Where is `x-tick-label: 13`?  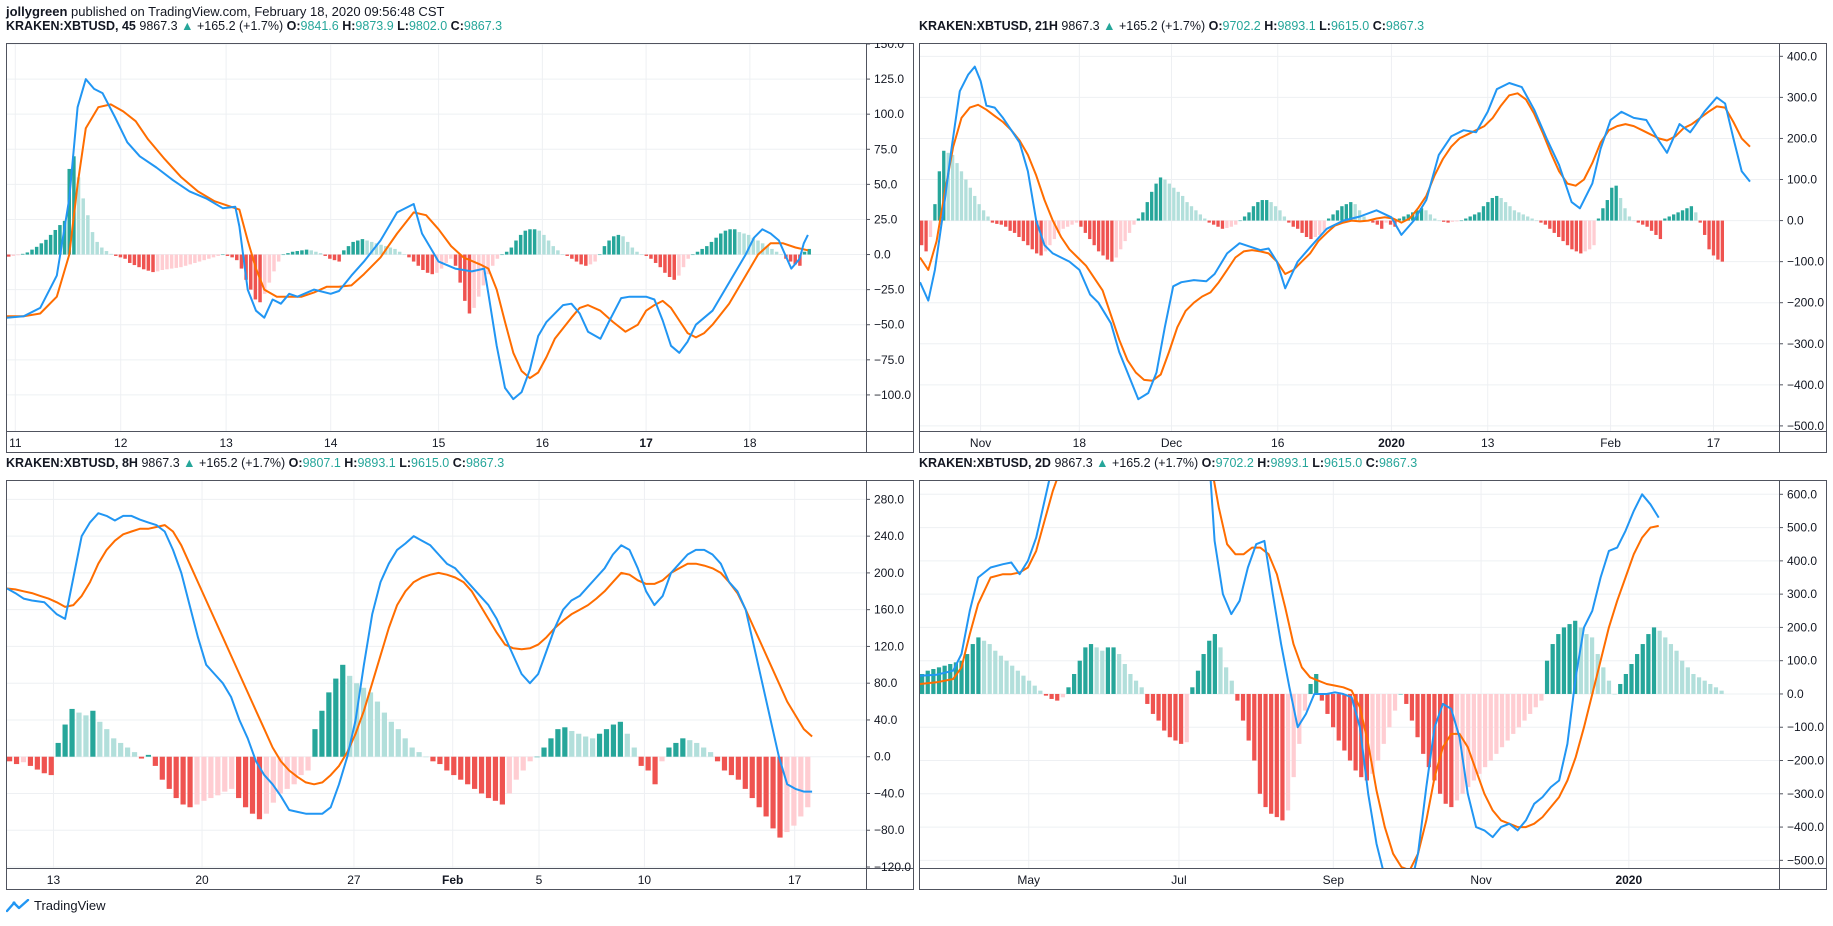
x-tick-label: 13 is located at coordinates (54, 880).